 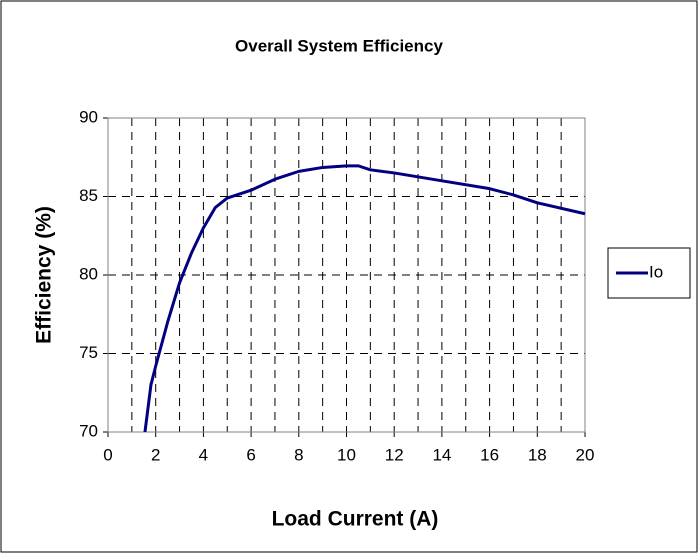 What do you see at coordinates (656, 271) in the screenshot?
I see `legend-label: Io` at bounding box center [656, 271].